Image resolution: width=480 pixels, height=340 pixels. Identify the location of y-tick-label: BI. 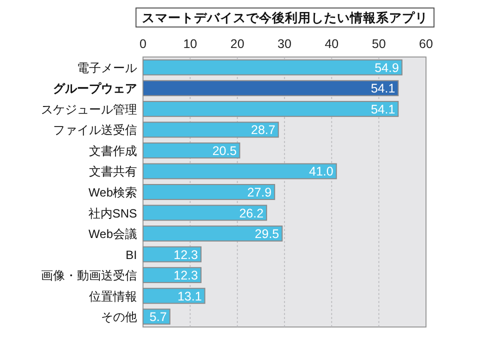
(131, 255).